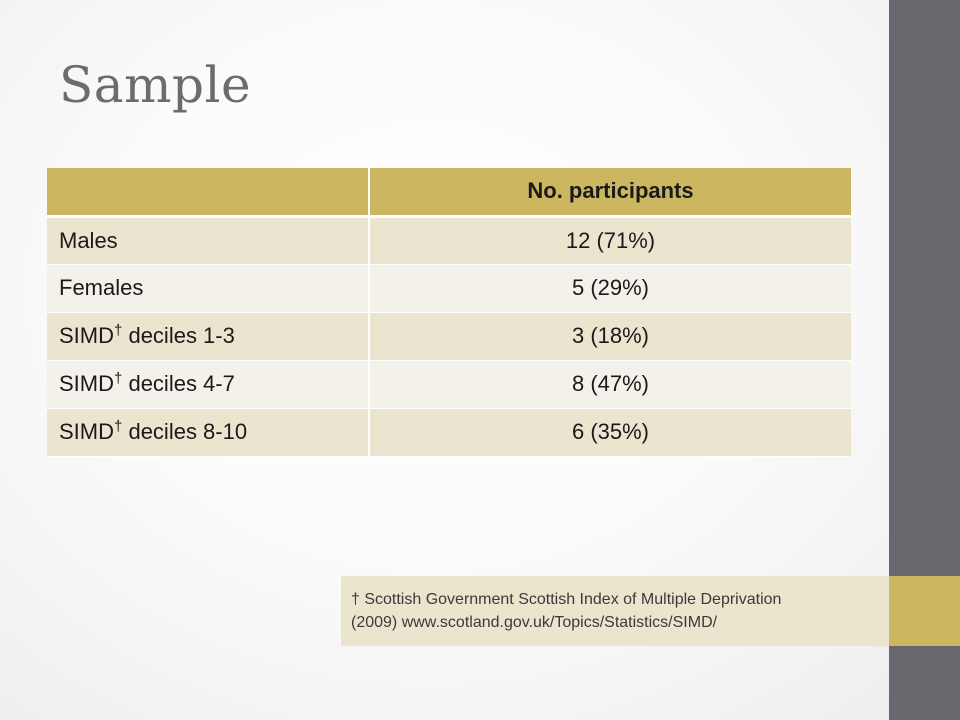 The image size is (960, 720). I want to click on header-participants: No. participants, so click(610, 193).